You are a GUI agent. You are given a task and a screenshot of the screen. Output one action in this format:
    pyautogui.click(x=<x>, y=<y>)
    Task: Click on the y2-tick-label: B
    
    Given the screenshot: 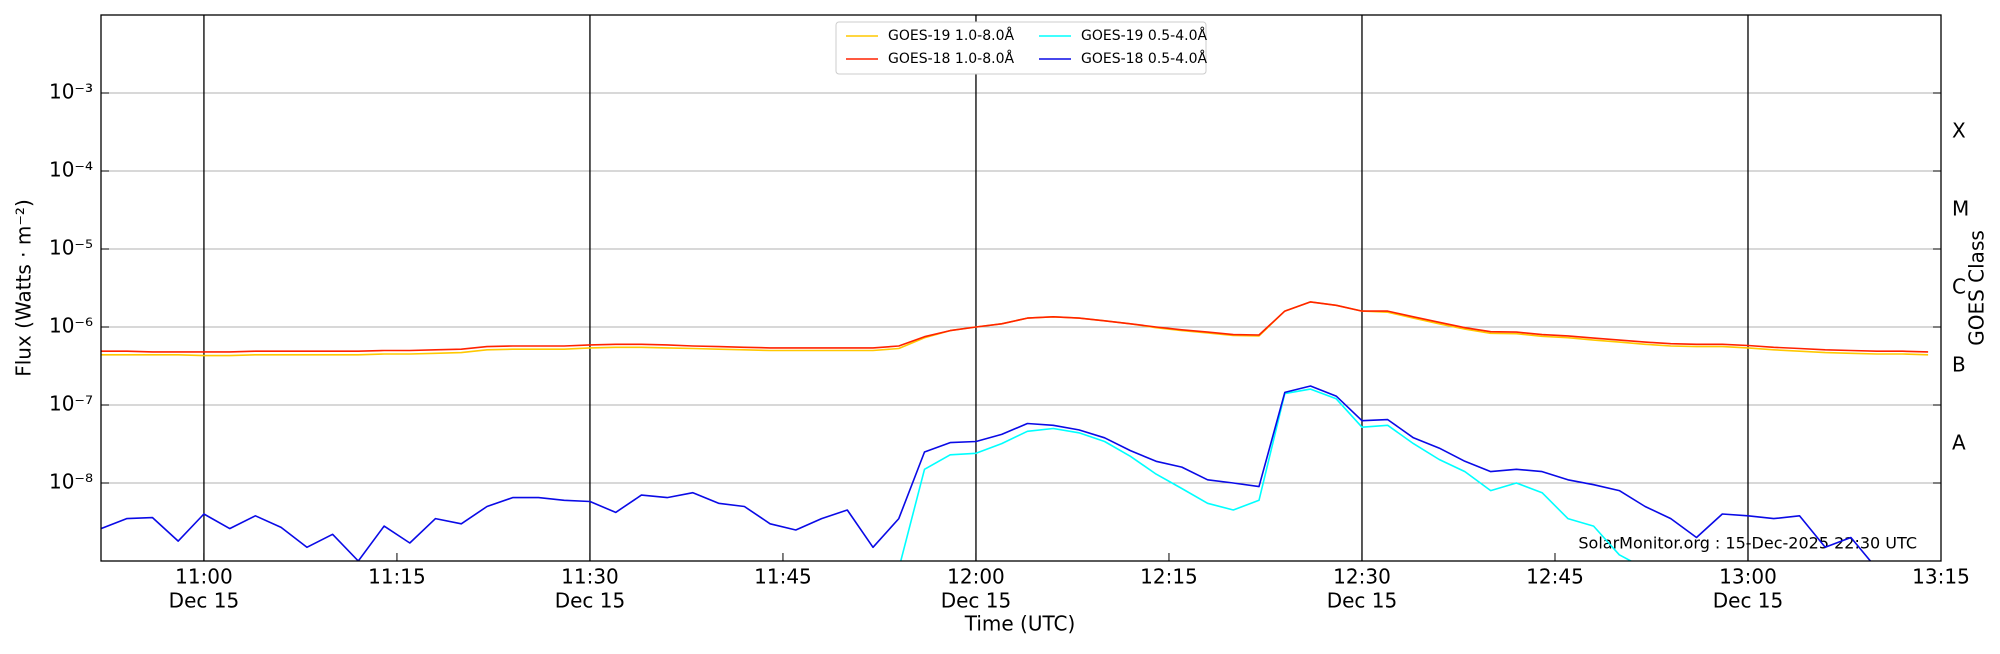 What is the action you would take?
    pyautogui.click(x=1959, y=365)
    